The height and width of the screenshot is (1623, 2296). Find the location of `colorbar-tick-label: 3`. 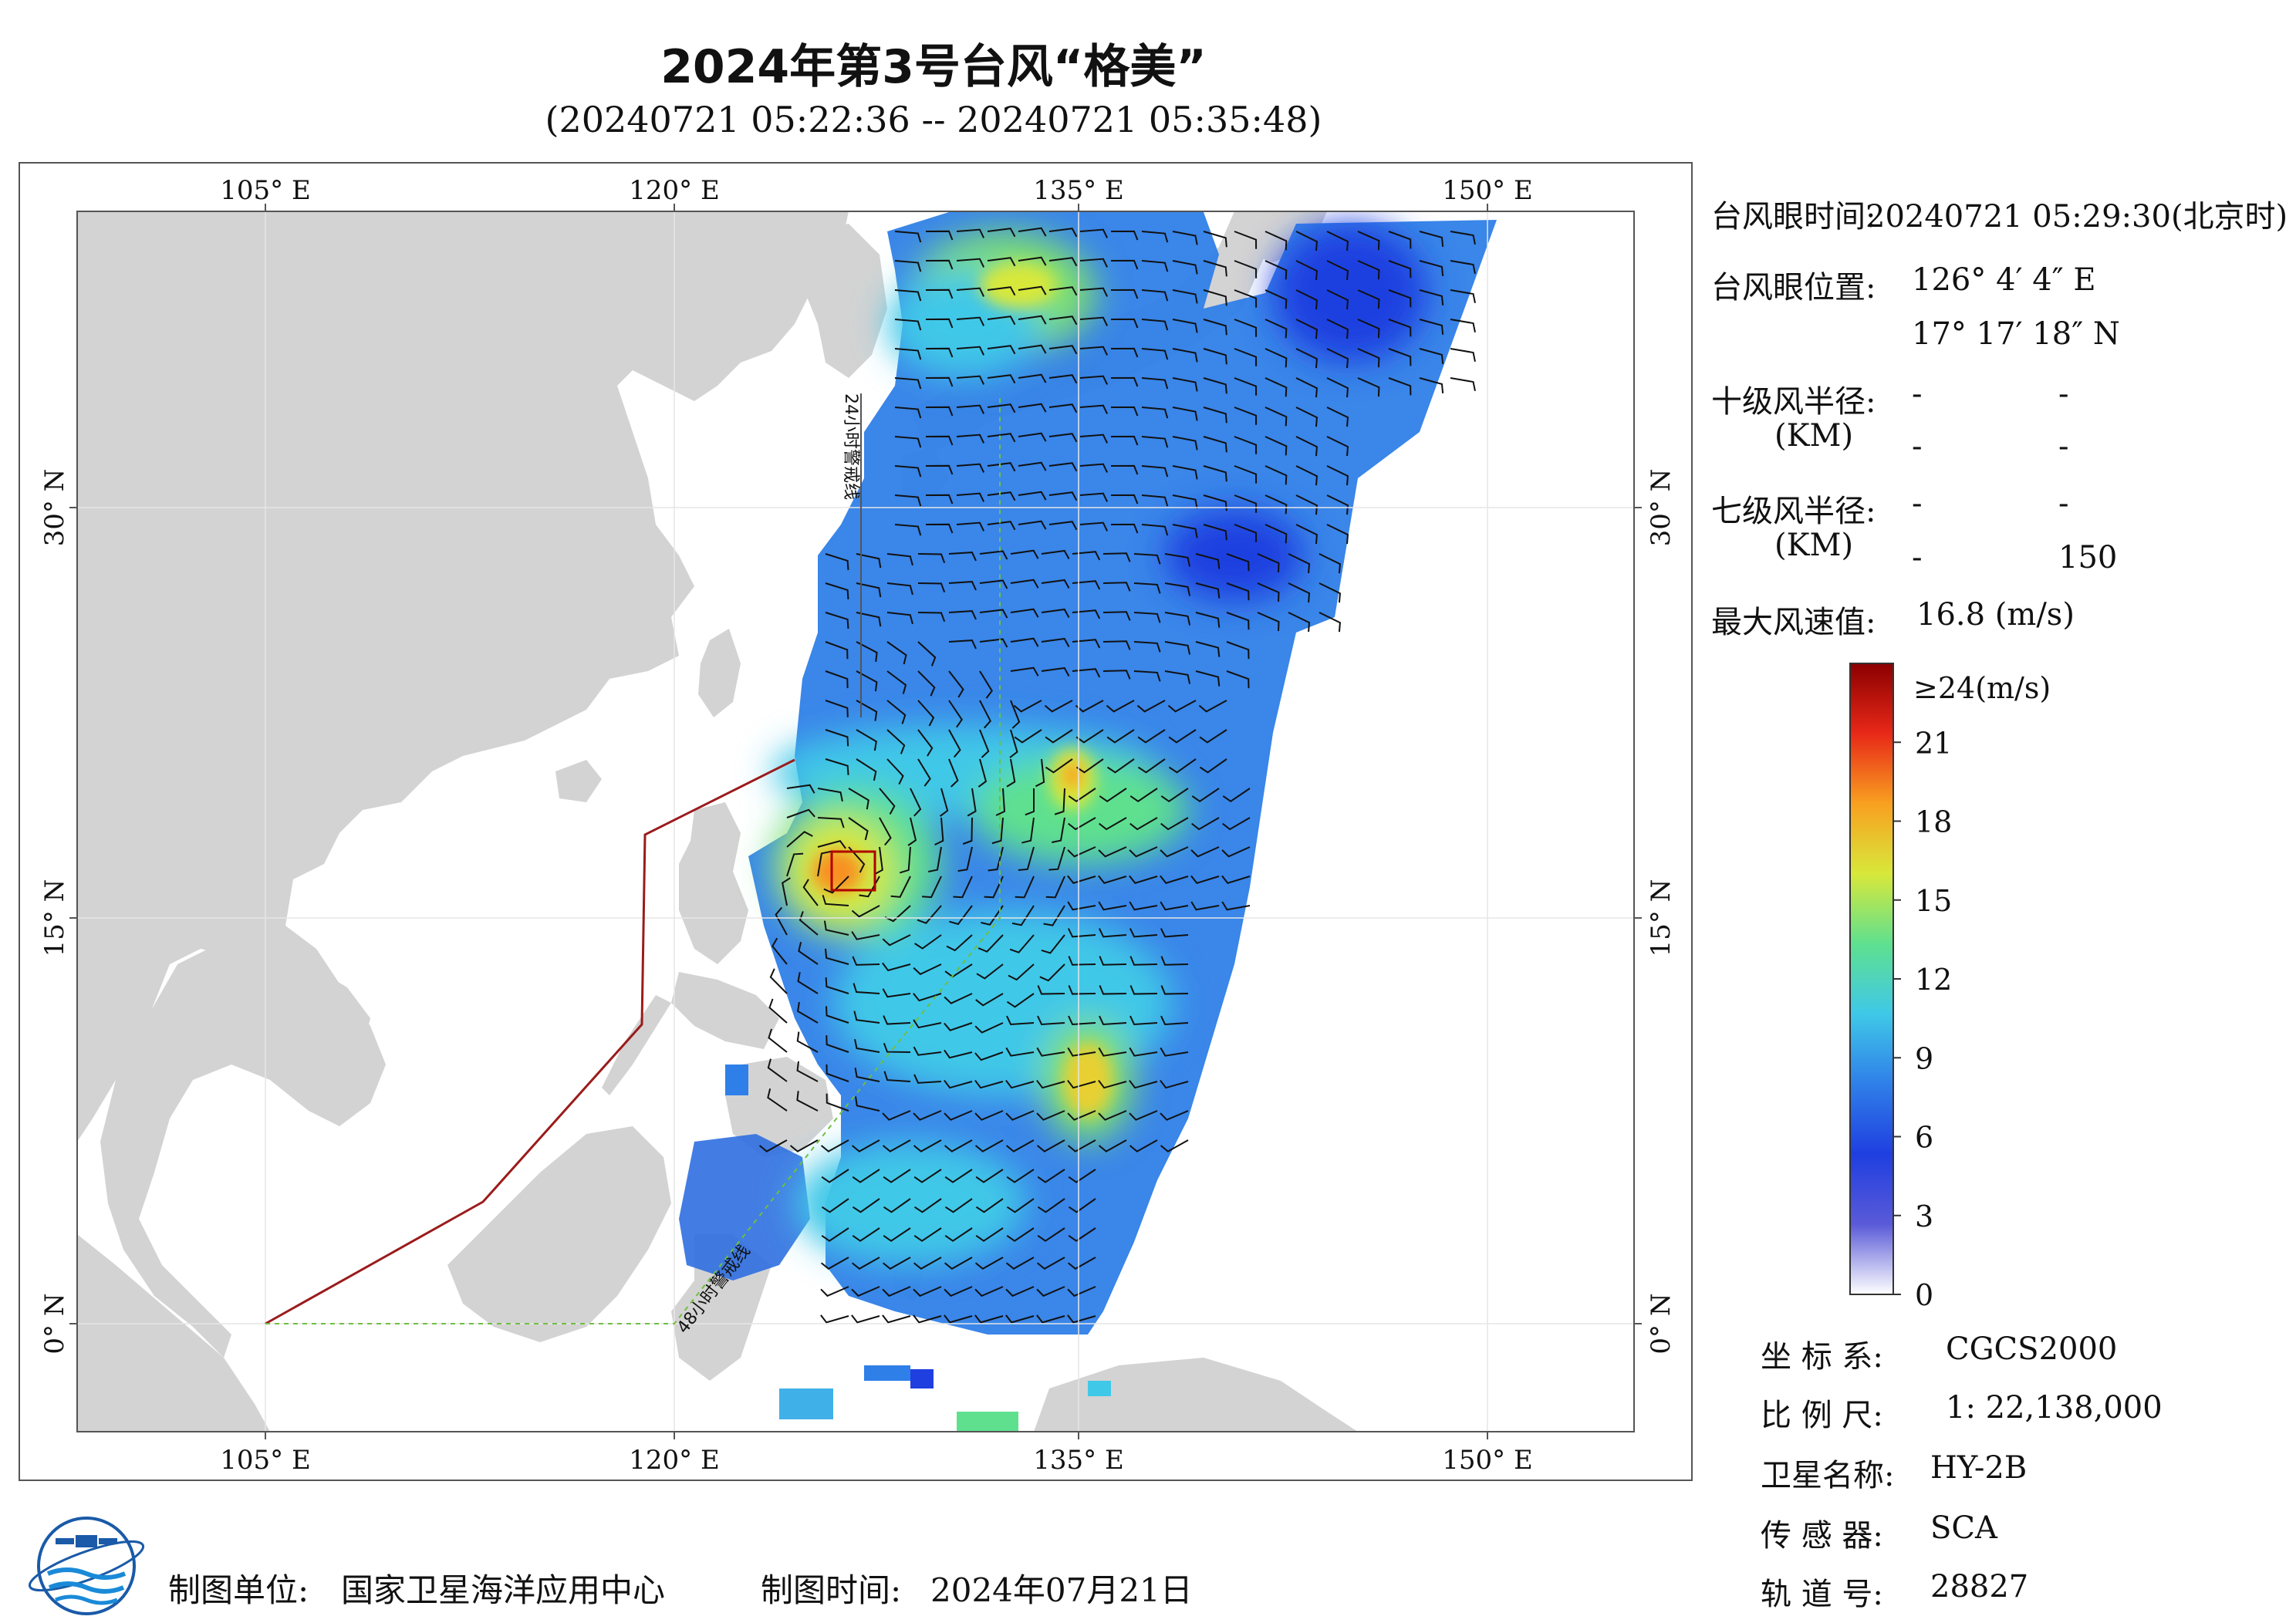

colorbar-tick-label: 3 is located at coordinates (1924, 1216).